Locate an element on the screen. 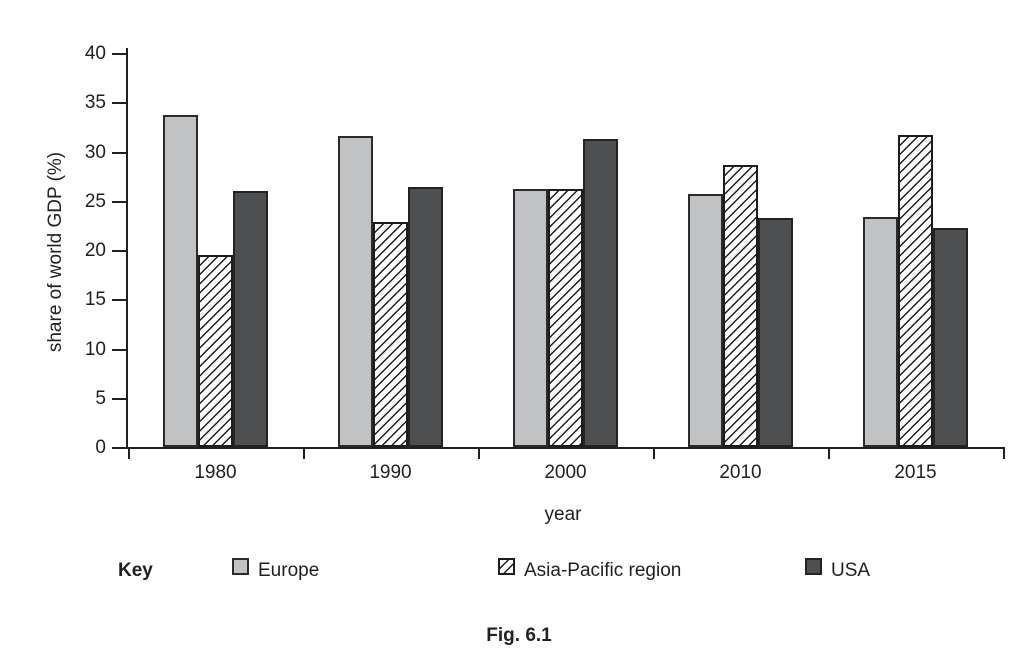 This screenshot has height=663, width=1024. bar-usa-2010 is located at coordinates (775, 332).